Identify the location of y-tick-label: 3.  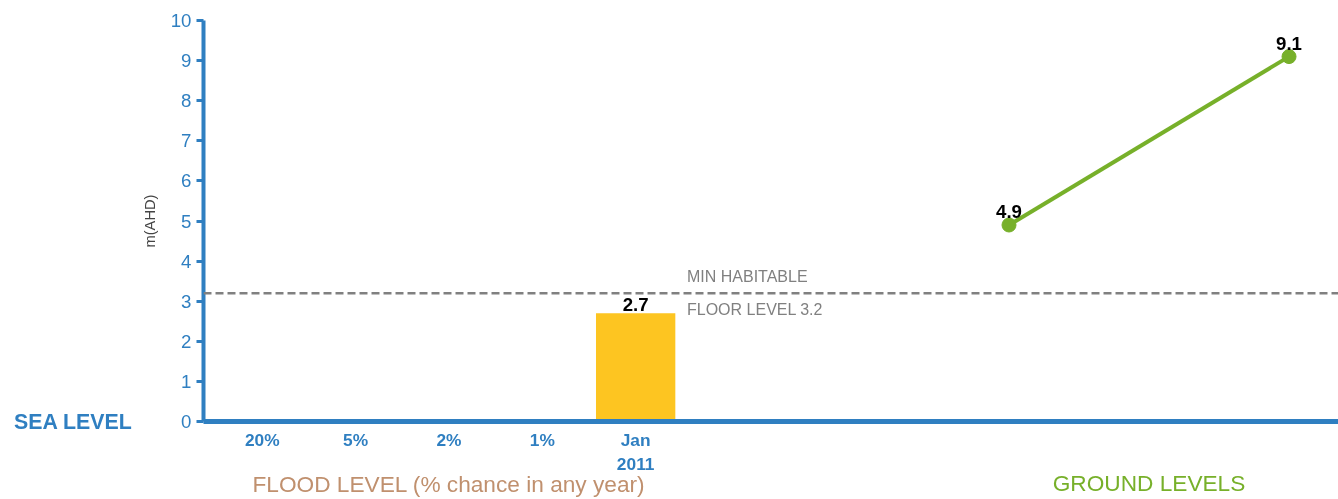
(186, 301).